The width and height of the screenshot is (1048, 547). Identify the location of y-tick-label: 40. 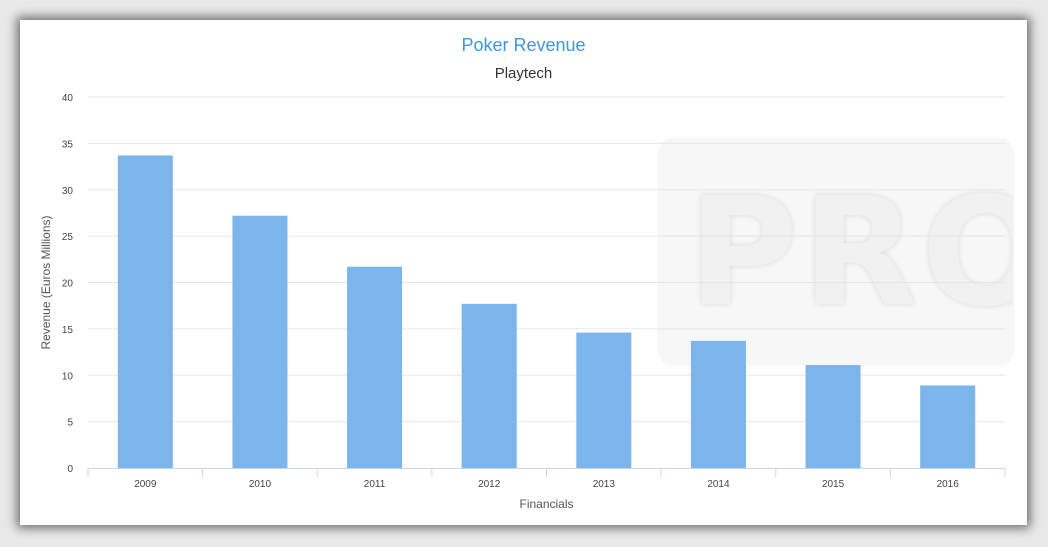
(68, 98).